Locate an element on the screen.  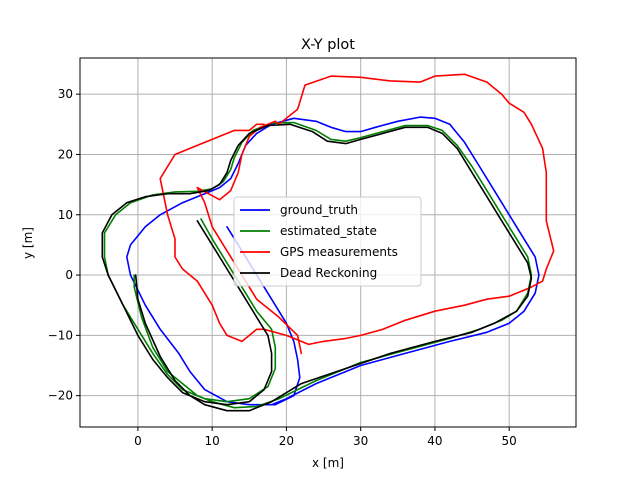
x-tick-label: 30 is located at coordinates (360, 441).